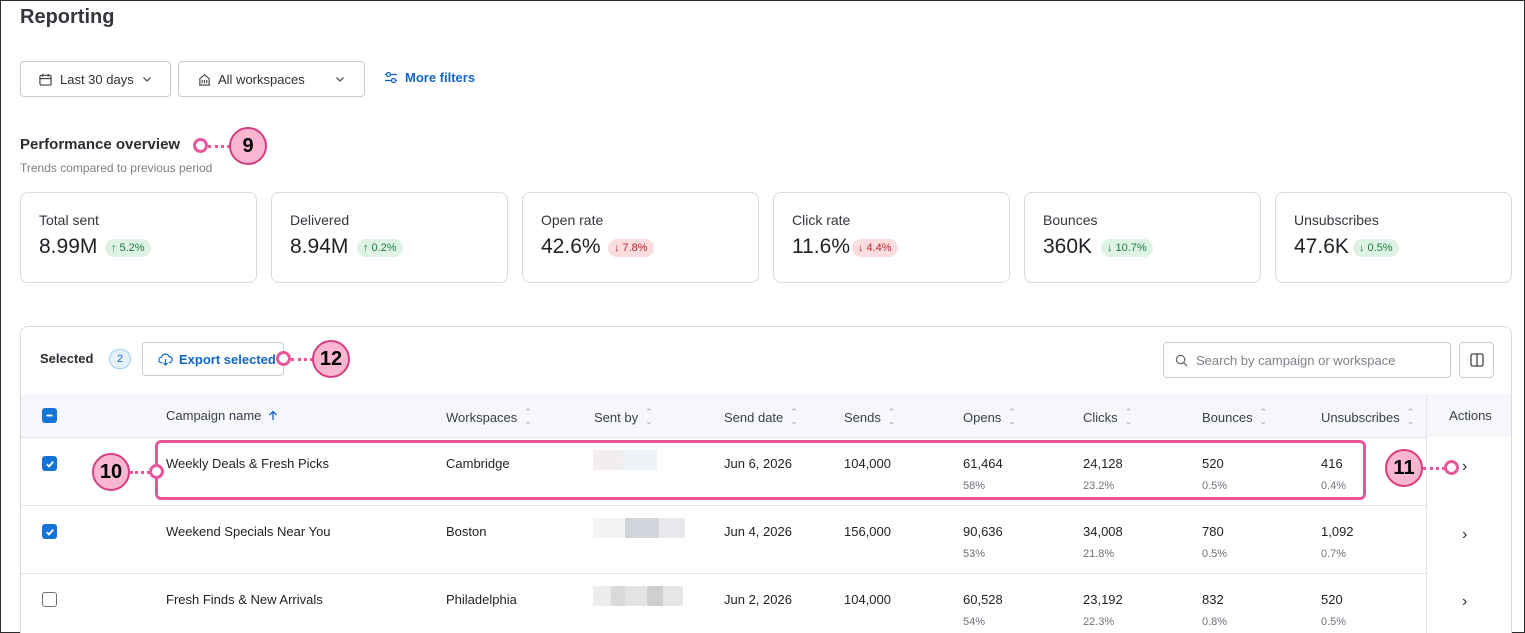 This screenshot has height=633, width=1525. Describe the element at coordinates (49, 415) in the screenshot. I see `select-all-checkbox` at that location.